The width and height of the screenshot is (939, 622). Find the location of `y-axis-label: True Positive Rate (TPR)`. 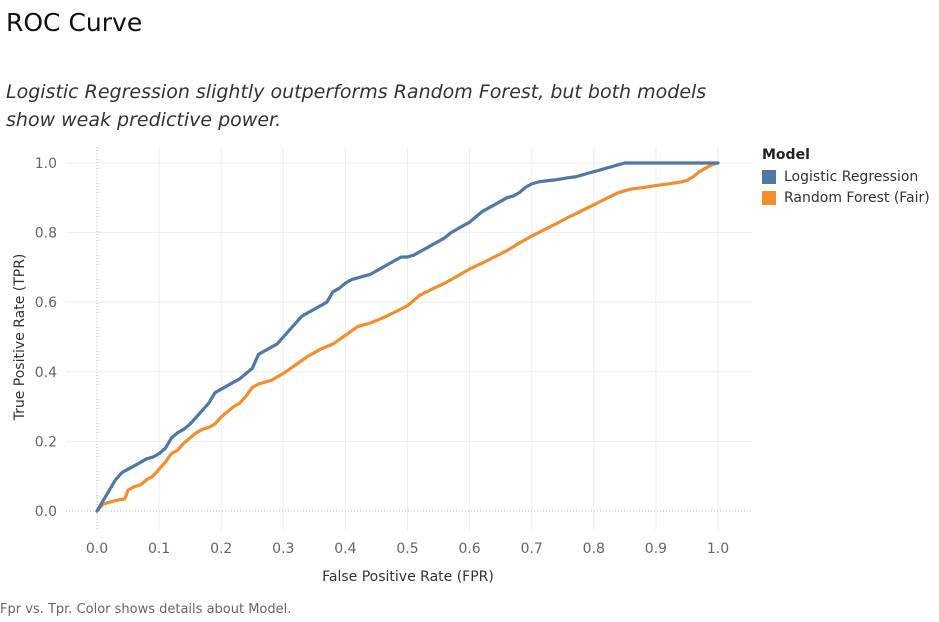

y-axis-label: True Positive Rate (TPR) is located at coordinates (20, 338).